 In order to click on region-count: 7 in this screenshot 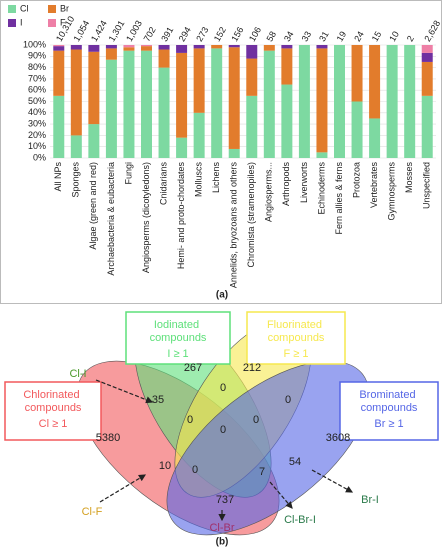, I will do `click(262, 472)`.